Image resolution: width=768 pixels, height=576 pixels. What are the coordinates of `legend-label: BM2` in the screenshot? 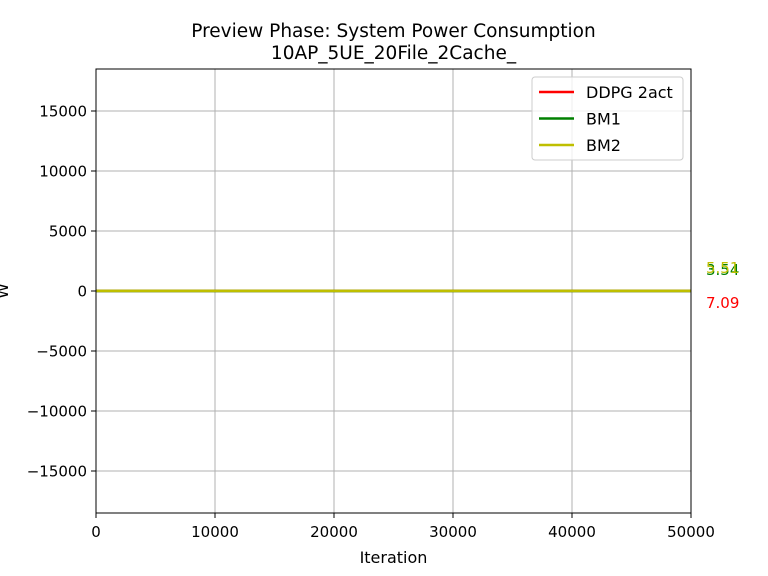 It's located at (603, 145).